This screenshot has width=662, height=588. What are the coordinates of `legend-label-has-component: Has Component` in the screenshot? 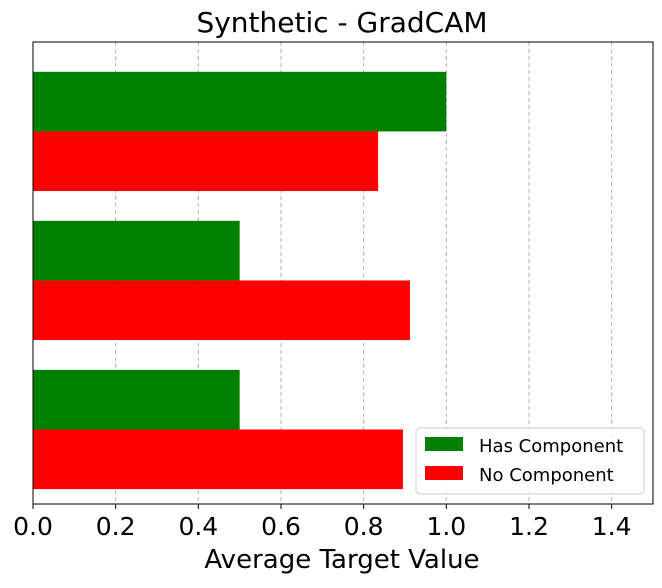 It's located at (551, 446).